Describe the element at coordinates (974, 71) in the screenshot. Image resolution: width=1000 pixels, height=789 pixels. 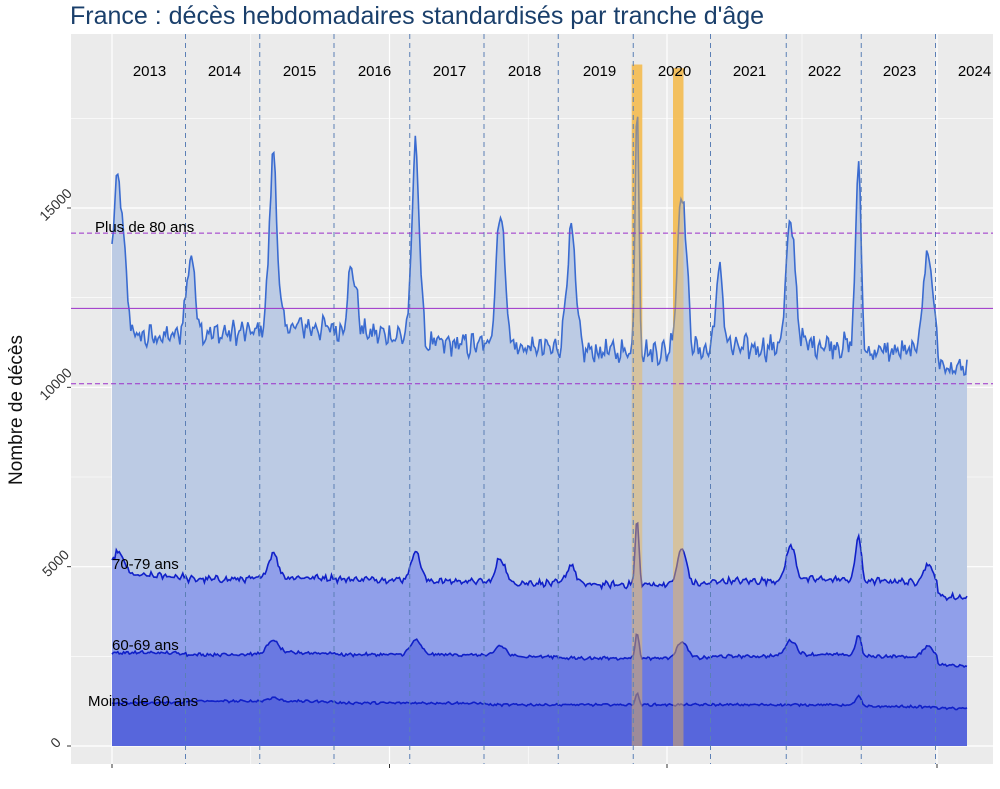
I see `year-label-2024: 2024` at that location.